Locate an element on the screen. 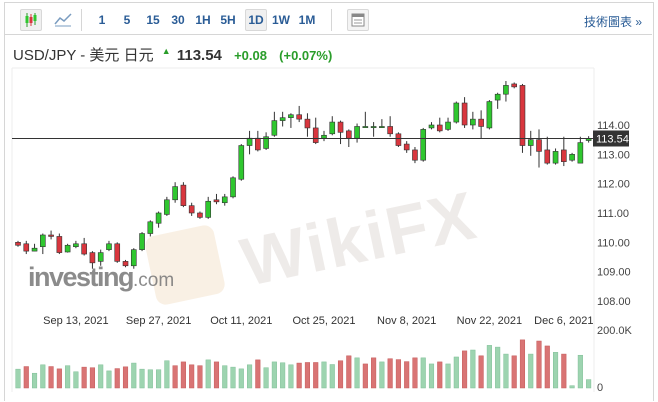  last-price: 113.54 is located at coordinates (199, 55).